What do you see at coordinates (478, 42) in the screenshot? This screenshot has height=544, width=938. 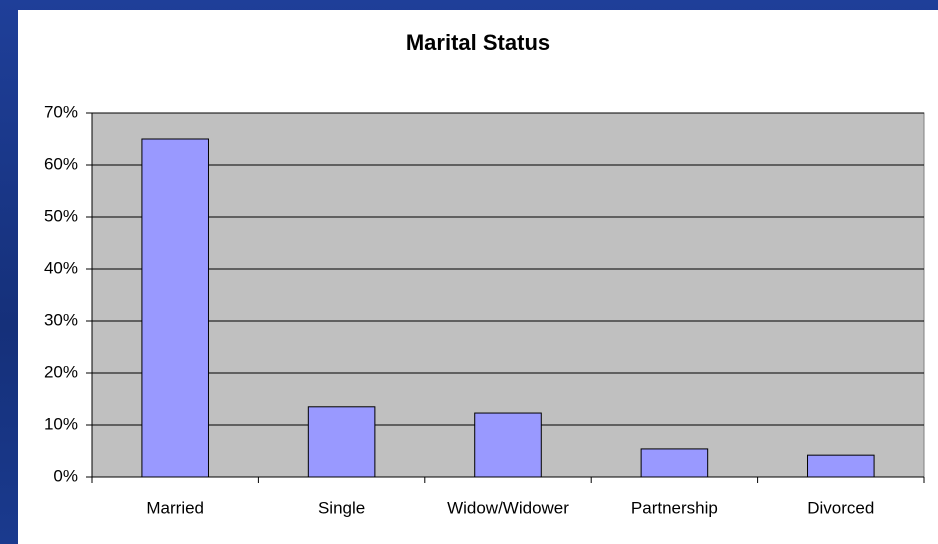 I see `chart-title: Marital Status` at bounding box center [478, 42].